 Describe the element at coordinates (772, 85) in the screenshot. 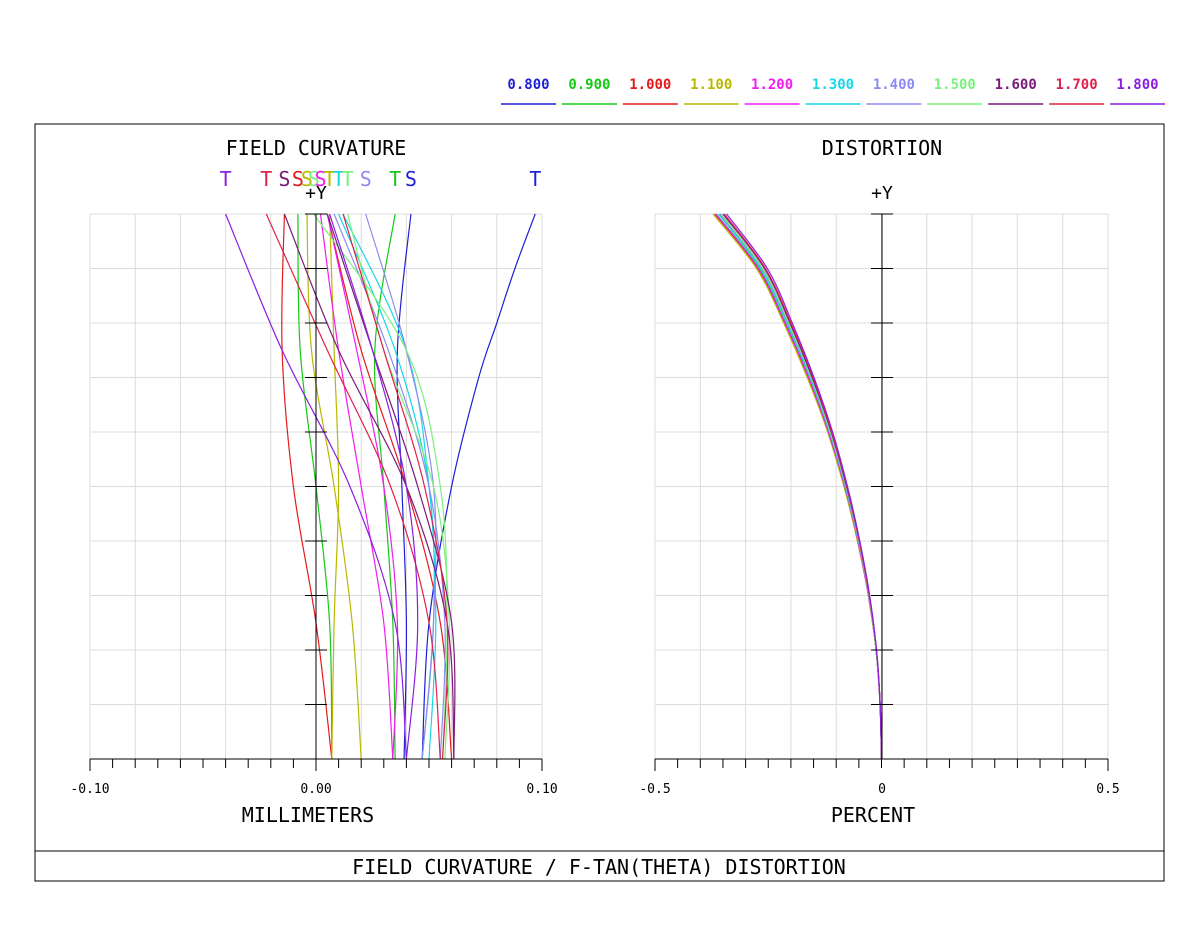

I see `legend-label: 1.200` at that location.